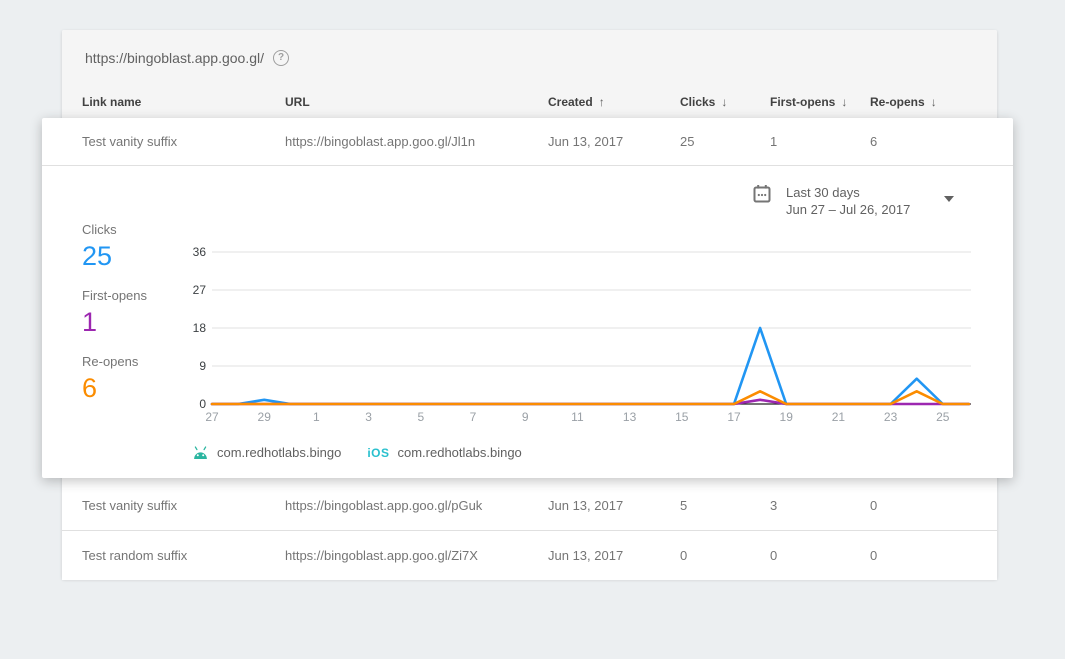 The height and width of the screenshot is (659, 1065). What do you see at coordinates (380, 141) in the screenshot?
I see `cell-url: https://bingoblast.app.goo.gl/Jl1n` at bounding box center [380, 141].